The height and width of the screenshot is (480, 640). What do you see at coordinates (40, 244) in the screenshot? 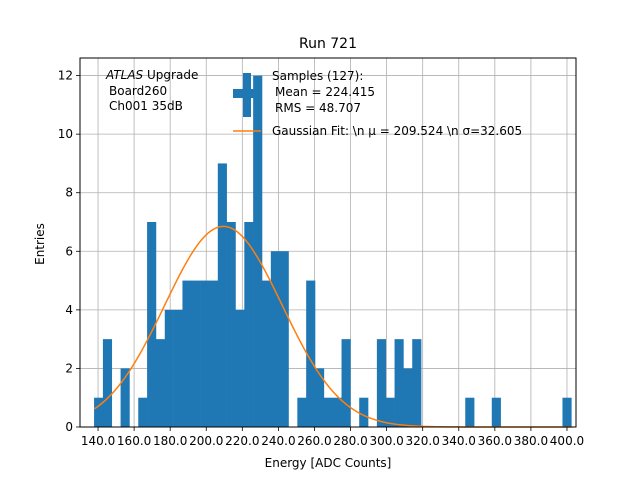
I see `y-axis-label: Entries` at bounding box center [40, 244].